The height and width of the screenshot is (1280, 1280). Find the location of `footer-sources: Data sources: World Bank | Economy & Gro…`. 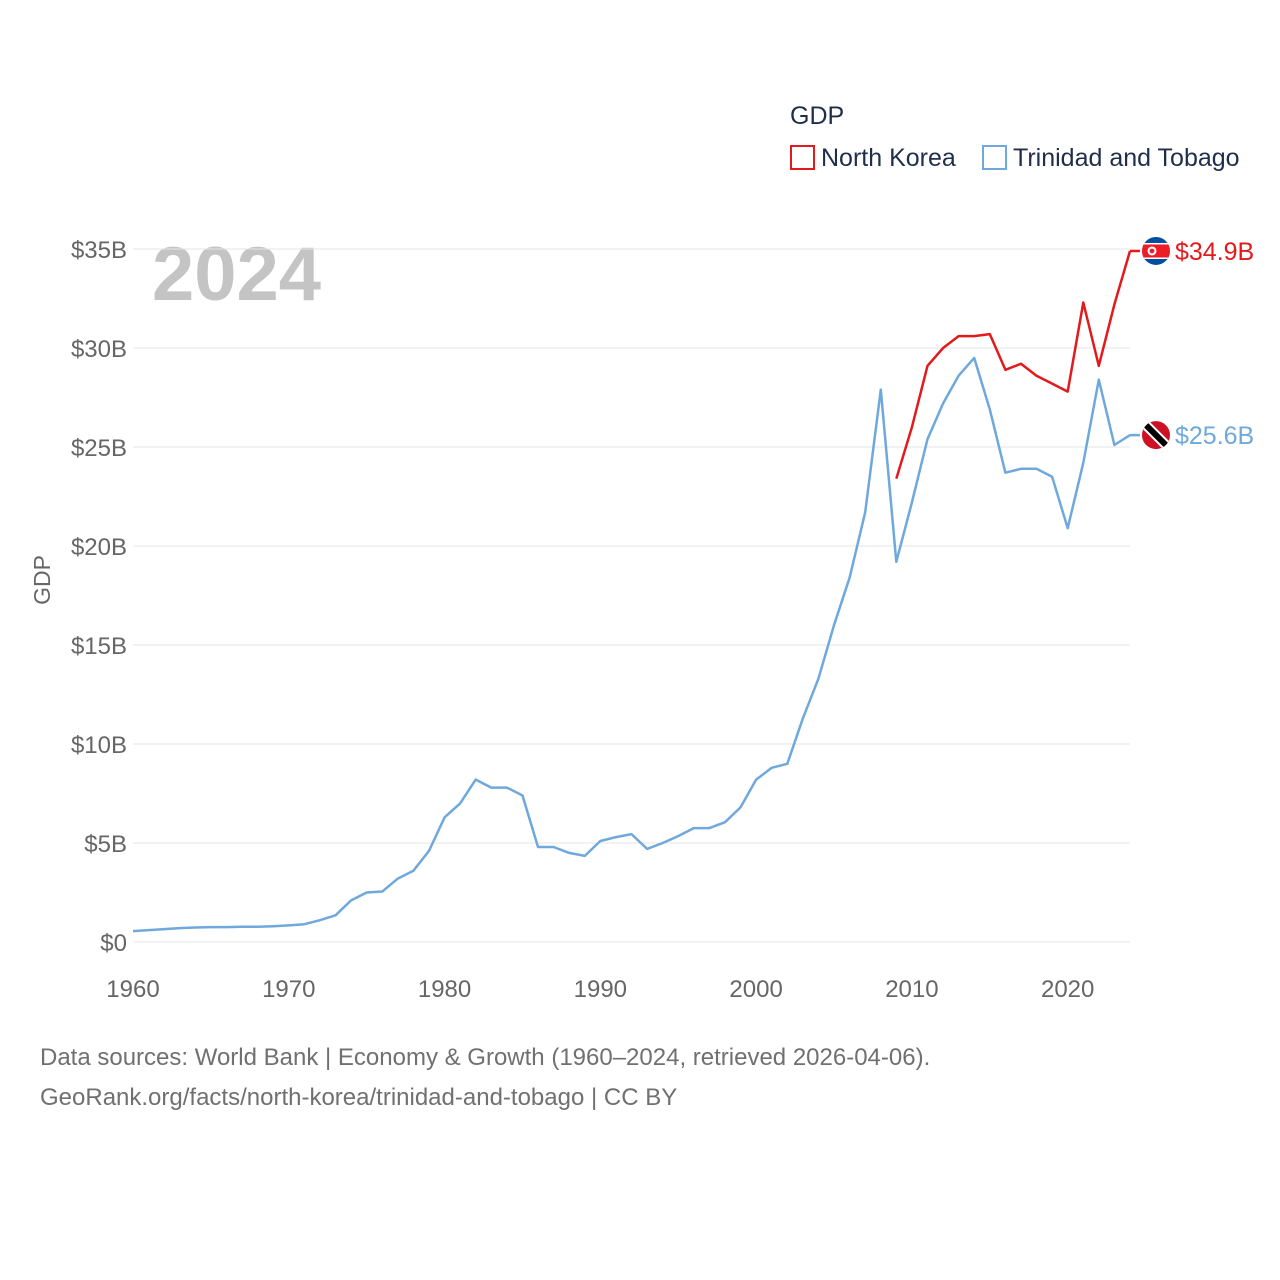

footer-sources: Data sources: World Bank | Economy & Gro… is located at coordinates (485, 1057).